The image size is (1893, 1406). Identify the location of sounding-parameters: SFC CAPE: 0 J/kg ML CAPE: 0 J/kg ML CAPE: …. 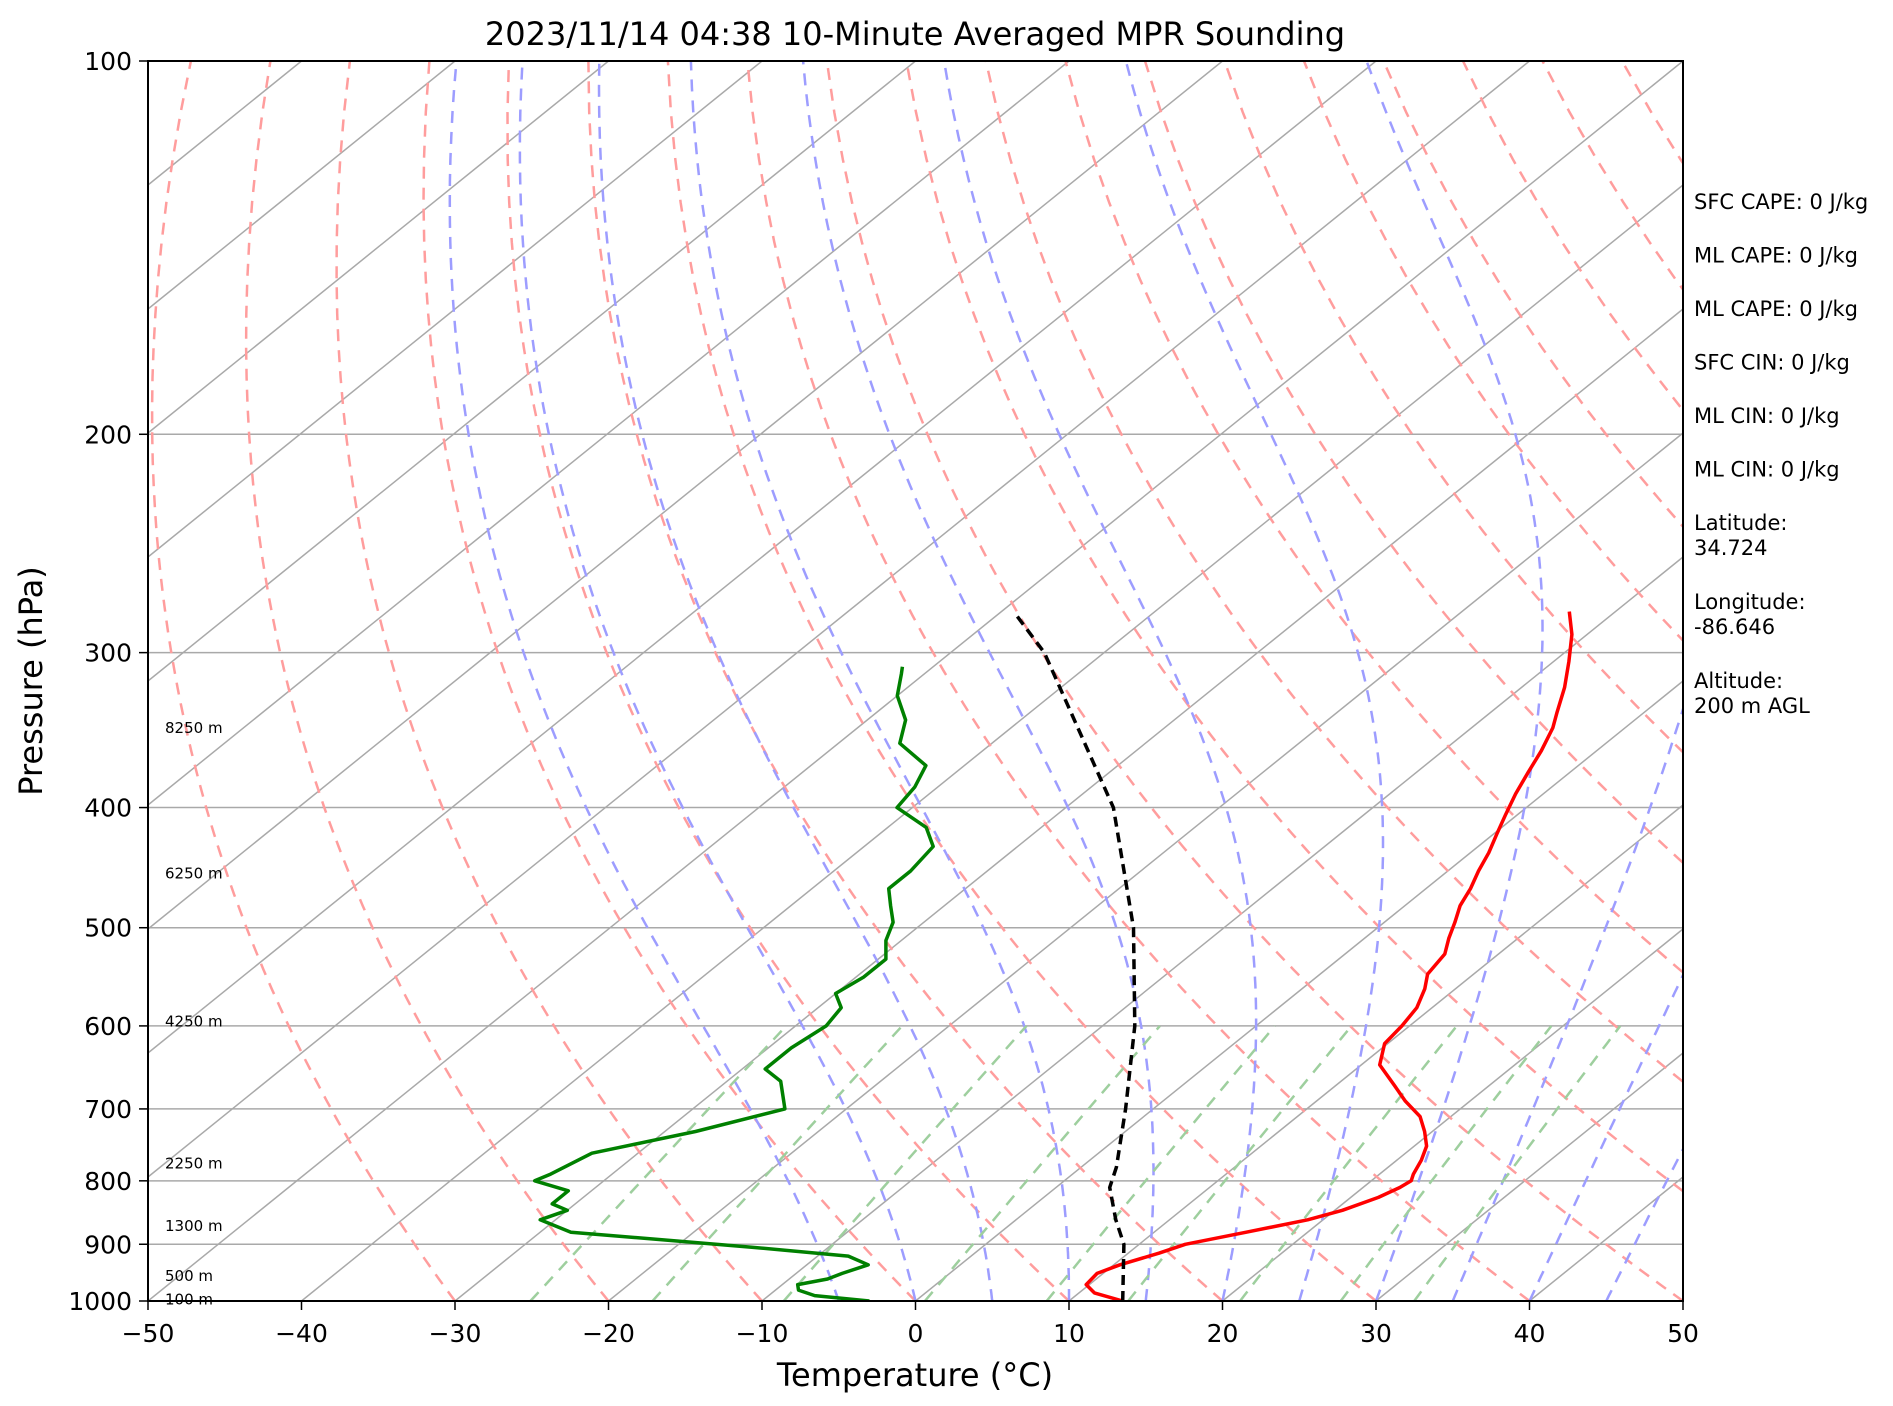
(1781, 454).